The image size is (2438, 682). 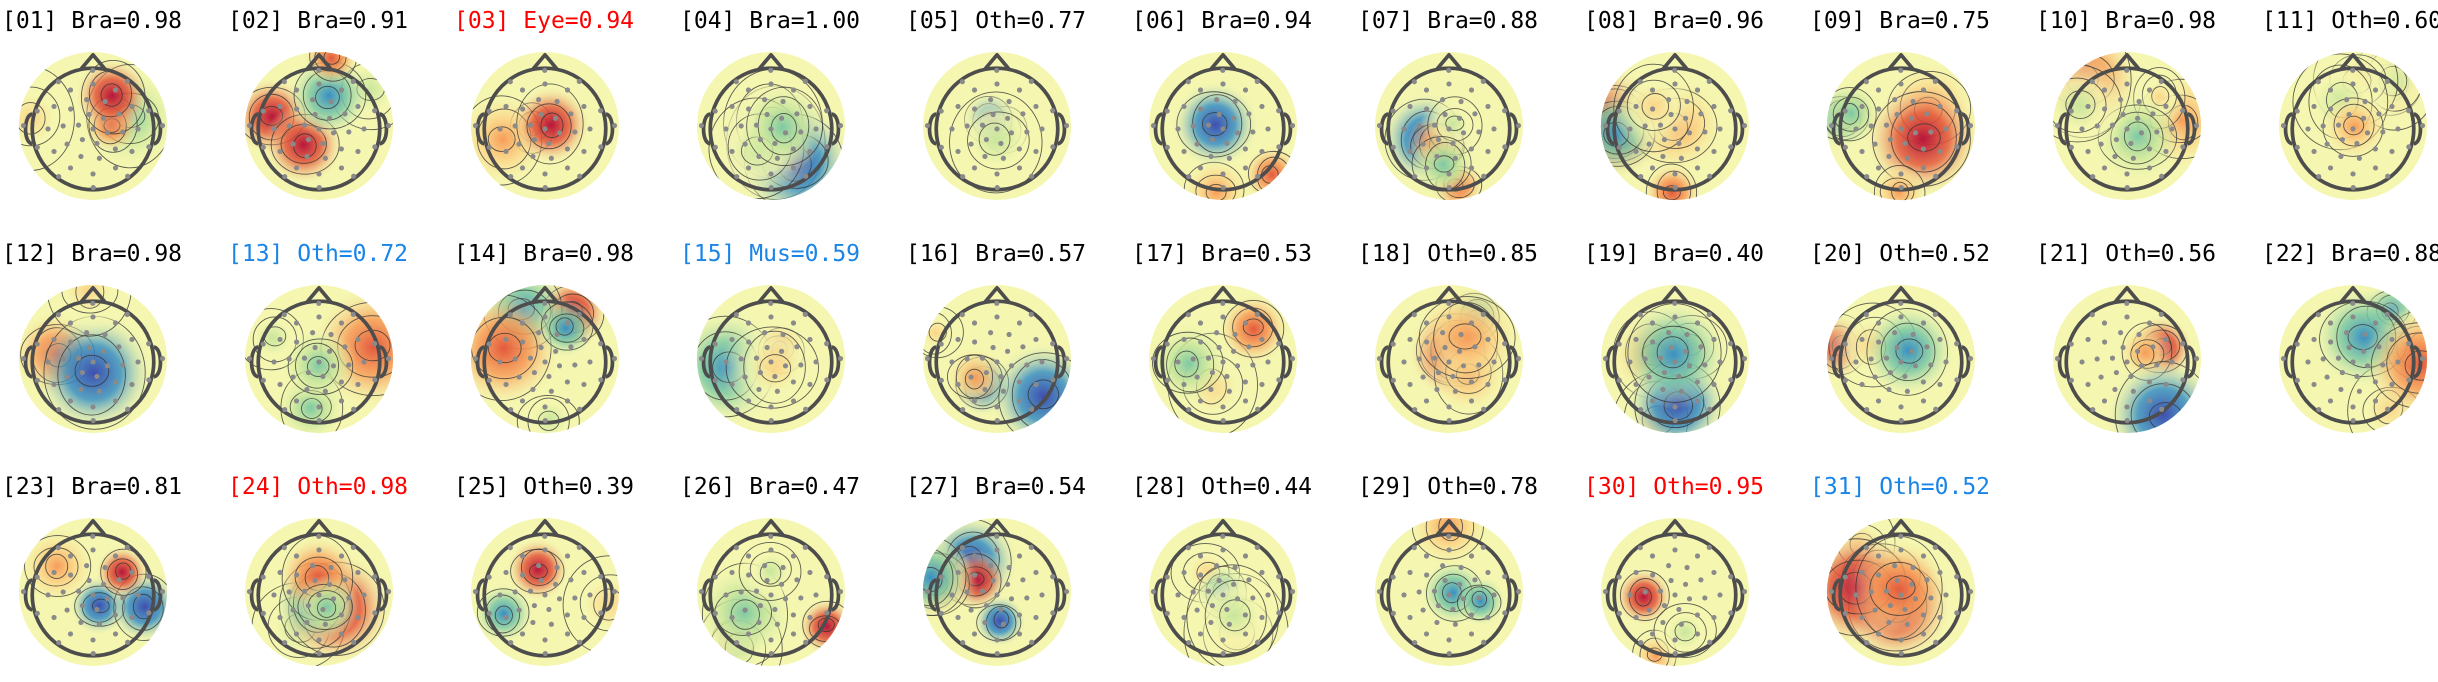 What do you see at coordinates (1935, 21) in the screenshot?
I see `component-class-score: Bra=0.75` at bounding box center [1935, 21].